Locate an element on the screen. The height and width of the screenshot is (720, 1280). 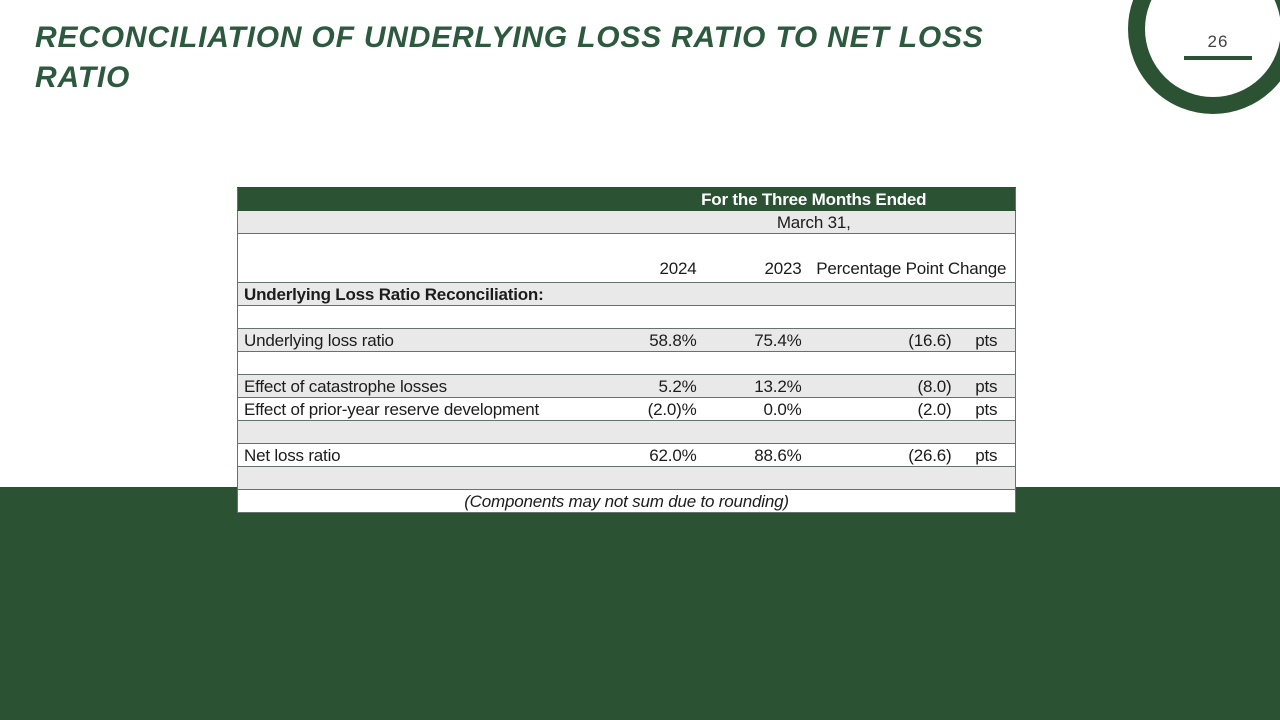
footnote-row: (Components may not sum due to rounding) is located at coordinates (626, 501).